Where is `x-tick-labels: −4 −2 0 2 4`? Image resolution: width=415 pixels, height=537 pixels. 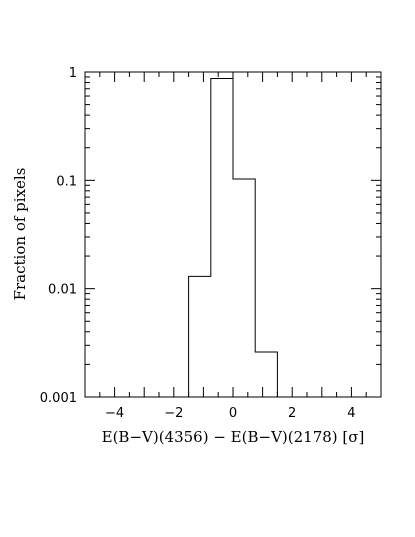
x-tick-labels: −4 −2 0 2 4 is located at coordinates (230, 413).